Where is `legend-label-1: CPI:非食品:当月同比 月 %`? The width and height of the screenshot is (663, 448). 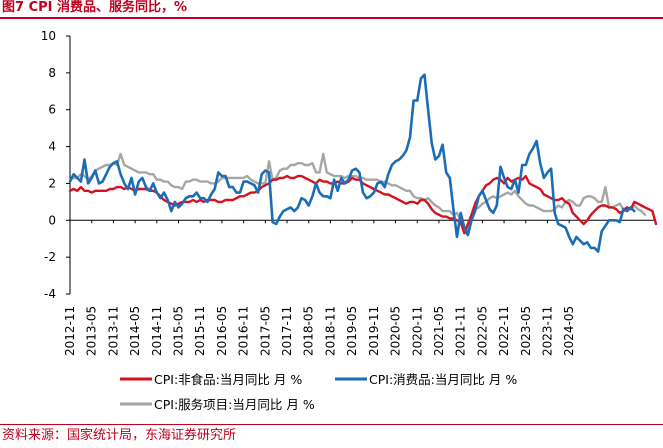
legend-label-1: CPI:非食品:当月同比 月 % is located at coordinates (228, 379).